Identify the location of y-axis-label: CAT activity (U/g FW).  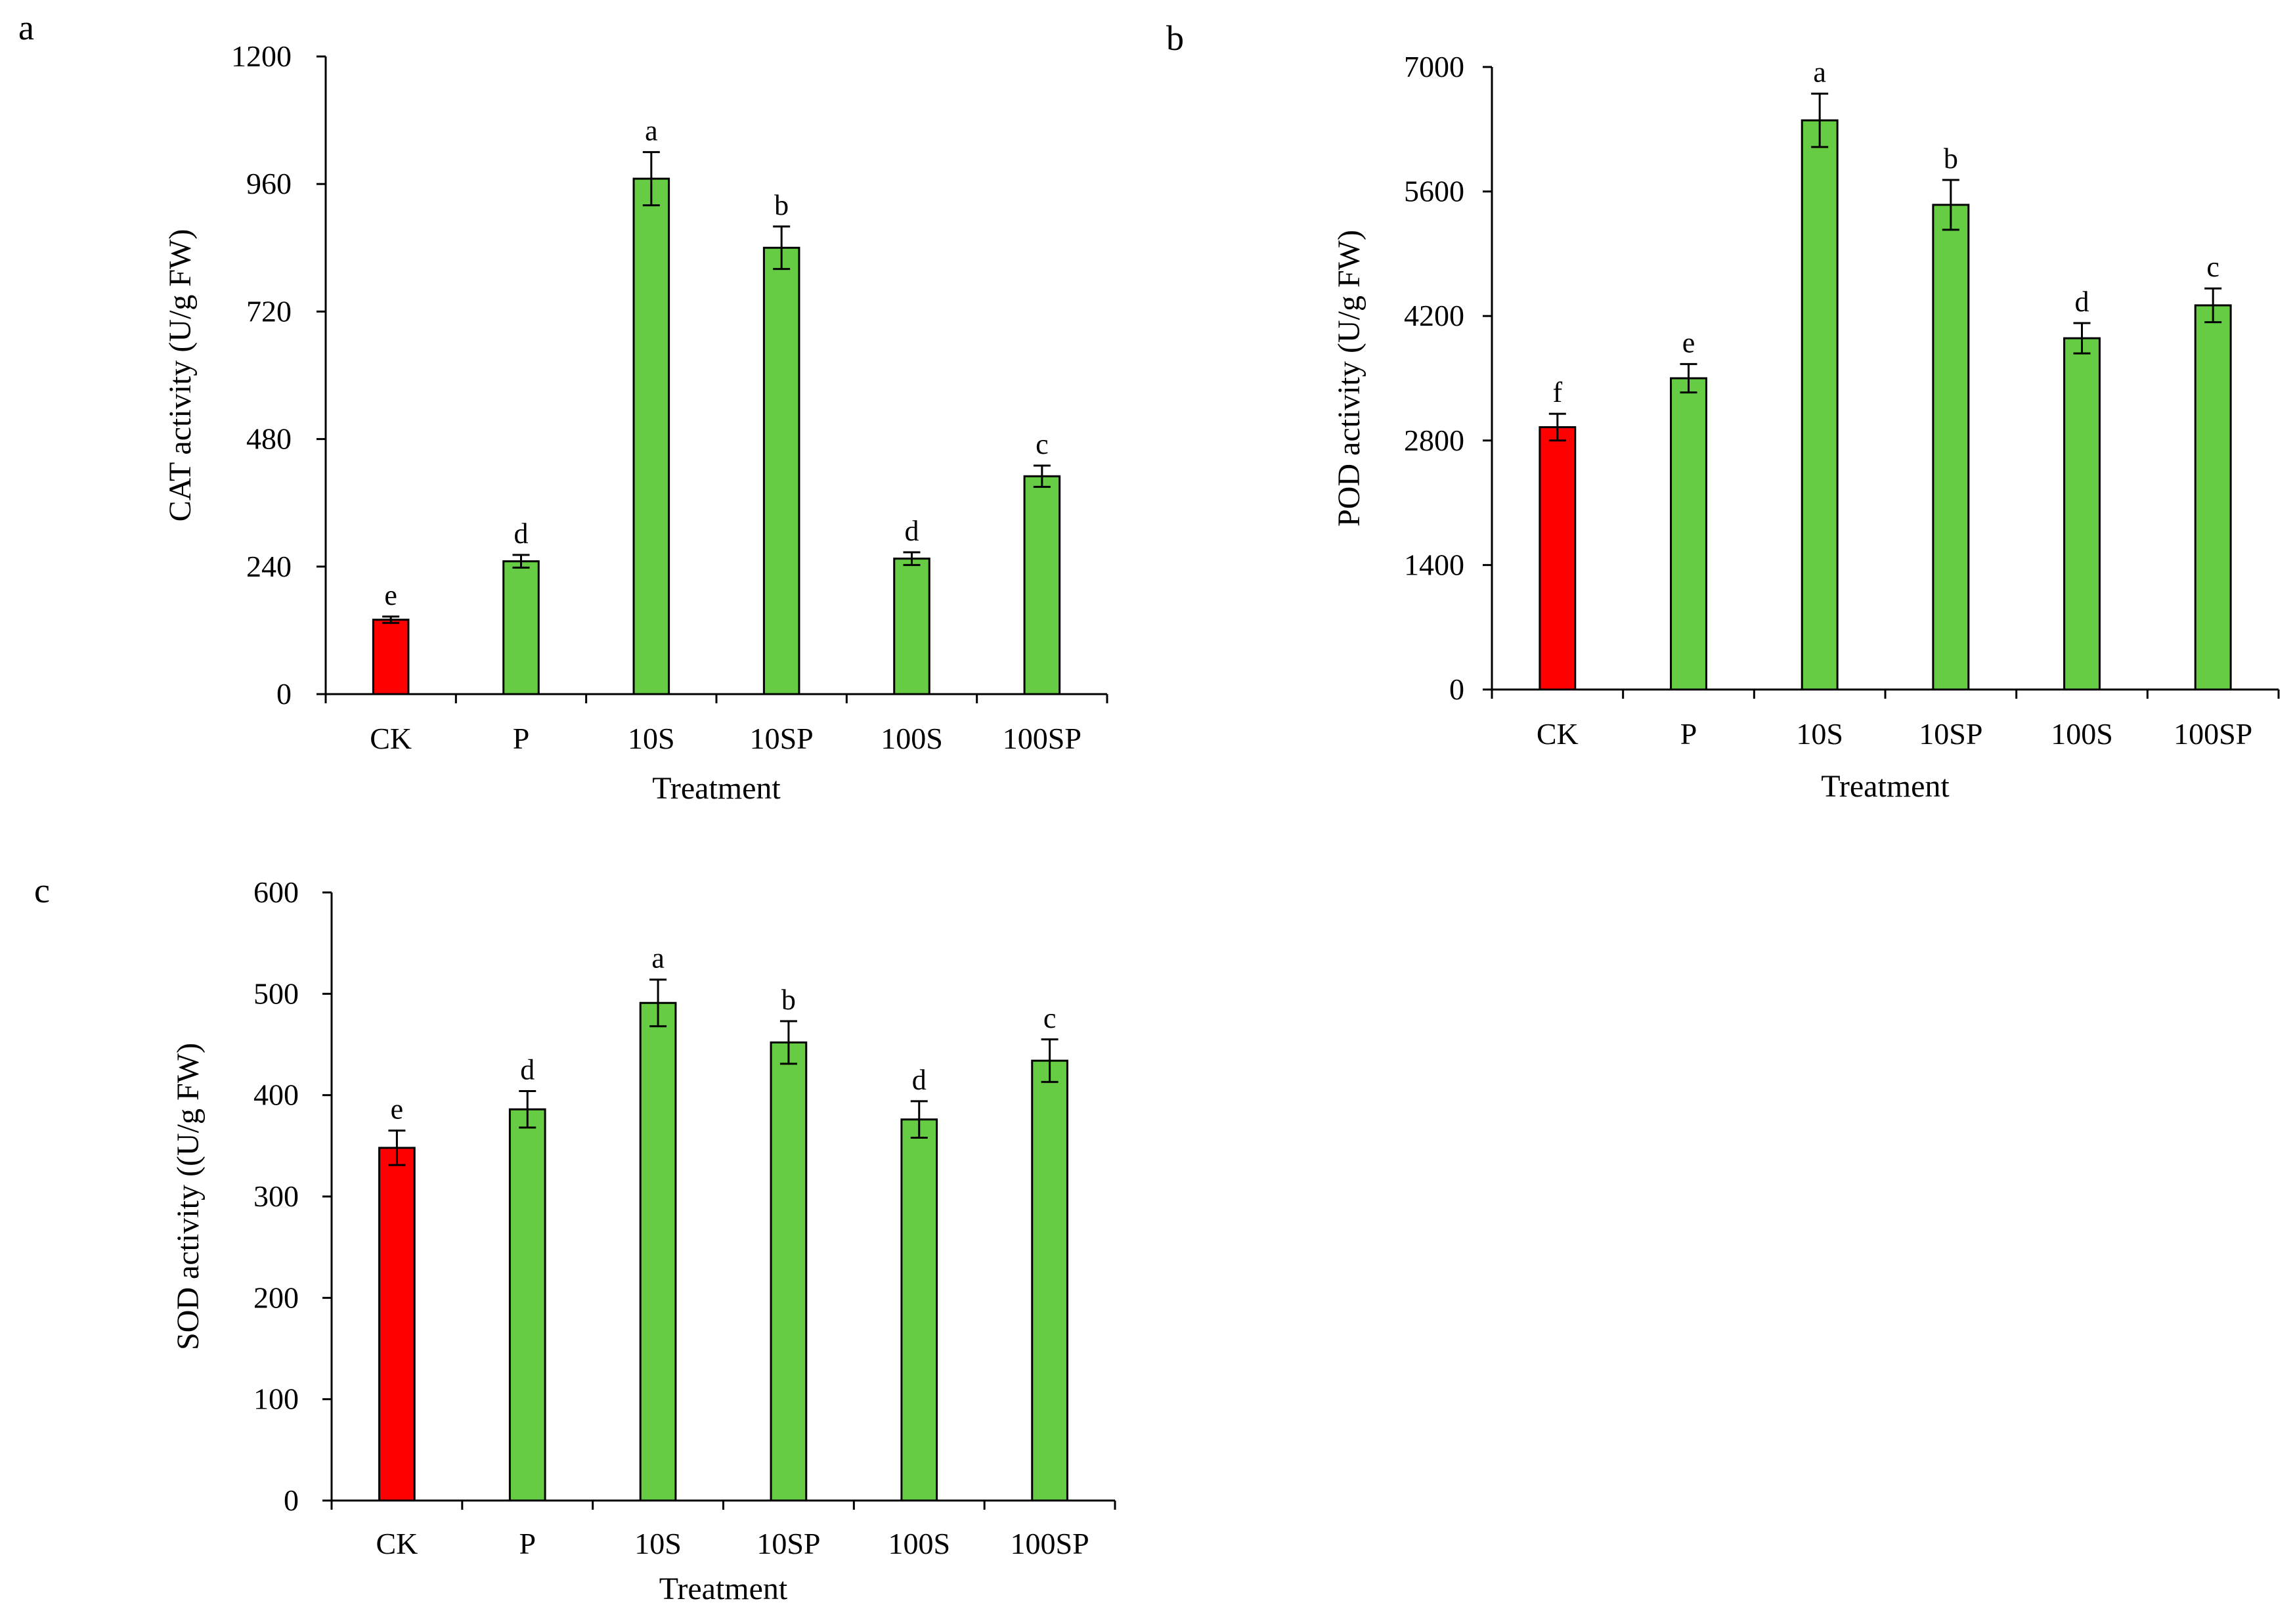
(180, 375).